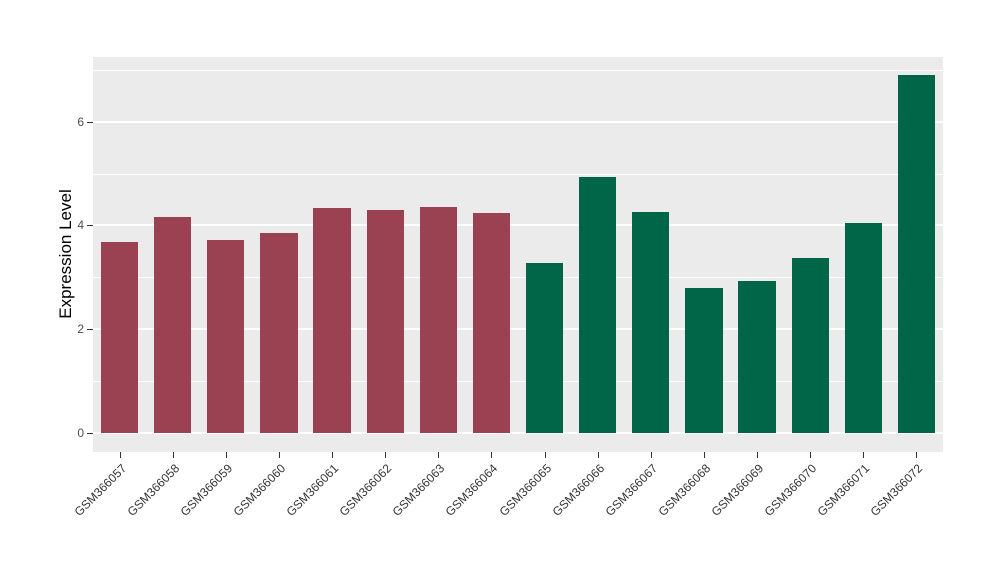 The height and width of the screenshot is (580, 1000). What do you see at coordinates (80, 329) in the screenshot?
I see `y-tick-label: 2` at bounding box center [80, 329].